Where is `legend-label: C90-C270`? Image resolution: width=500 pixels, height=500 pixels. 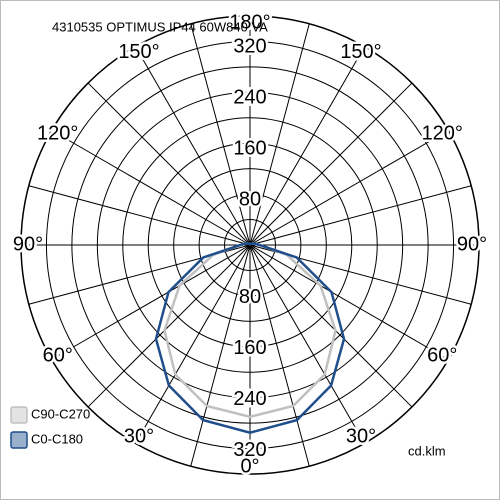
legend-label: C90-C270 is located at coordinates (60, 413).